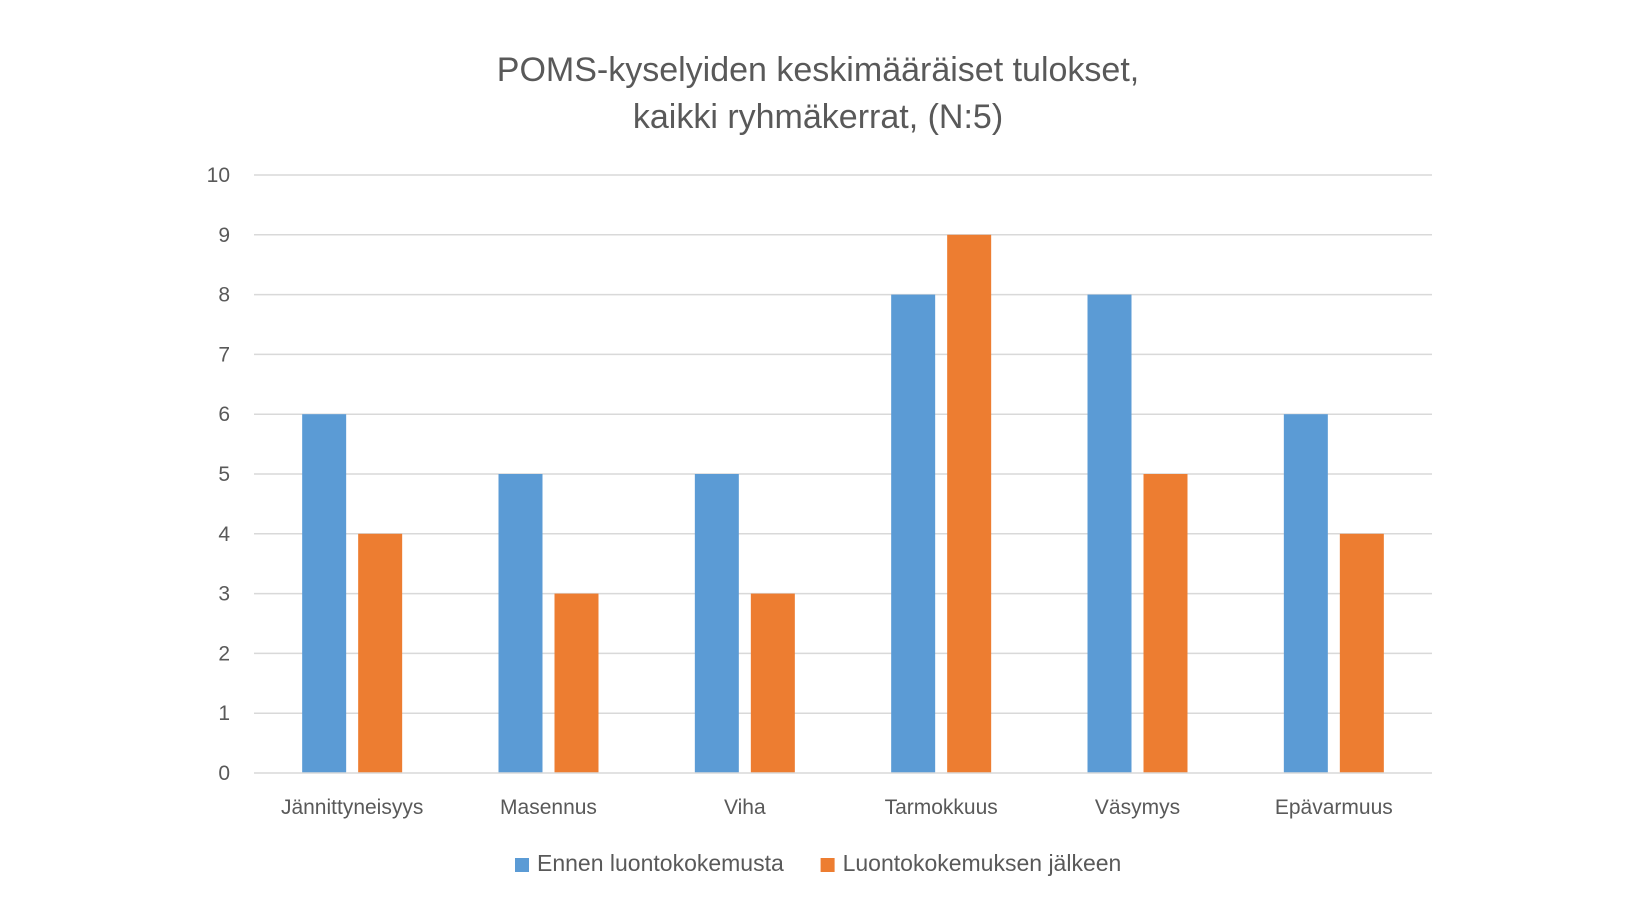 The image size is (1636, 920). Describe the element at coordinates (224, 414) in the screenshot. I see `y-tick-label: 6` at that location.